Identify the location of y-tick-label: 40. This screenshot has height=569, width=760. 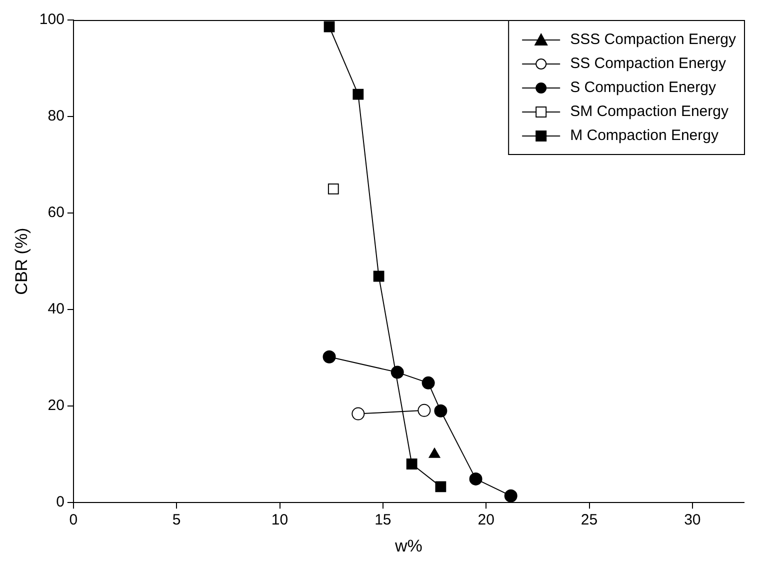
(56, 309).